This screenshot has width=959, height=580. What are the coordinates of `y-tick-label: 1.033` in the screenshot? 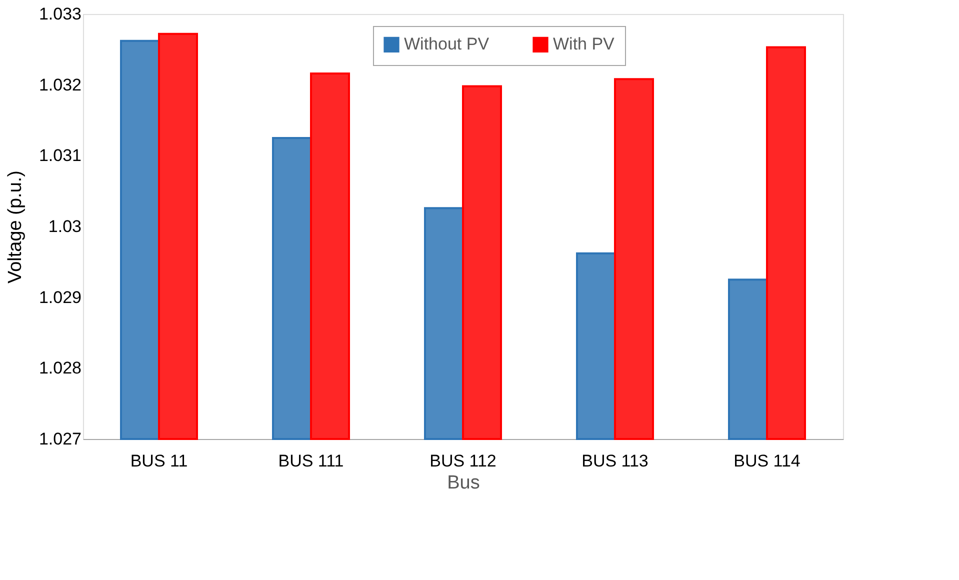 It's located at (60, 14).